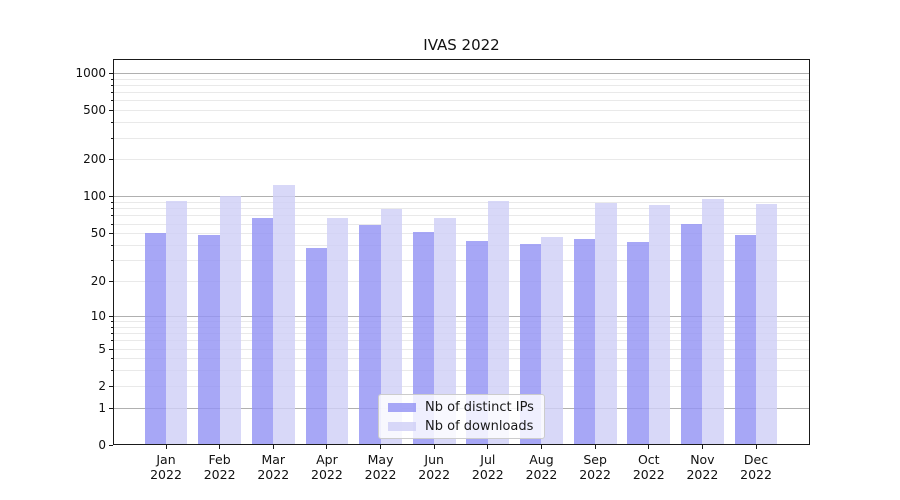  Describe the element at coordinates (595, 467) in the screenshot. I see `x-tick-label: Sep 2022` at that location.